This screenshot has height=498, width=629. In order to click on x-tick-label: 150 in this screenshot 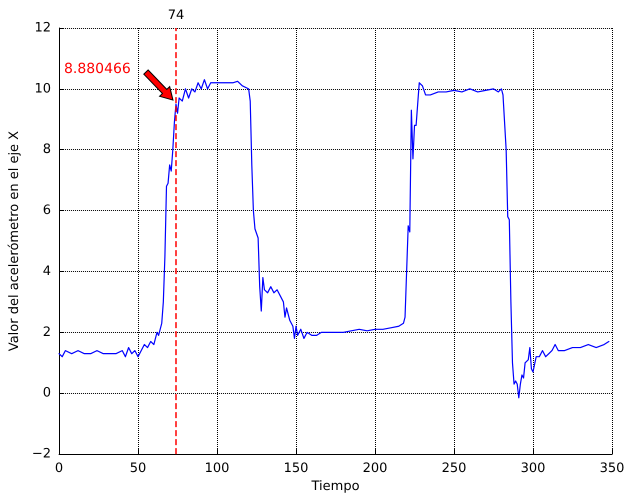, I will do `click(296, 468)`.